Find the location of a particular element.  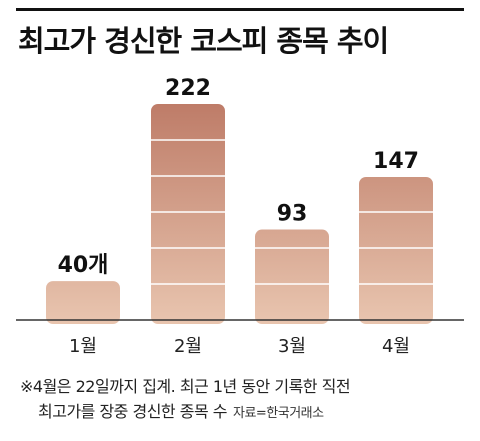

value-label-4: 147 is located at coordinates (396, 161).